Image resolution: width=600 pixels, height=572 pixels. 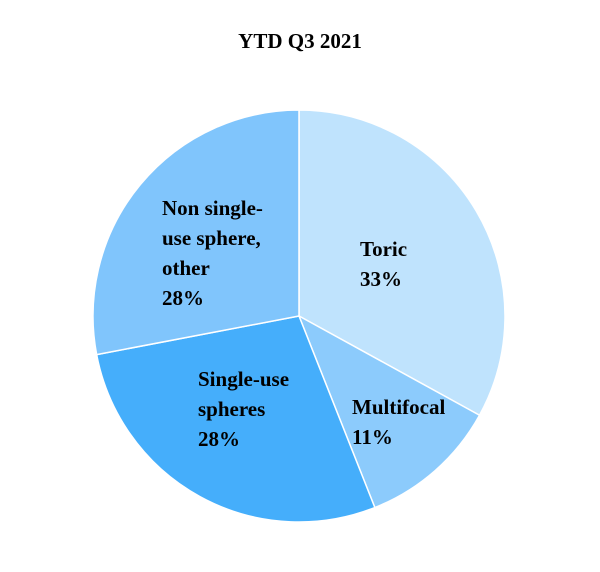 I want to click on slice-label: Multifocal 11%, so click(x=398, y=422).